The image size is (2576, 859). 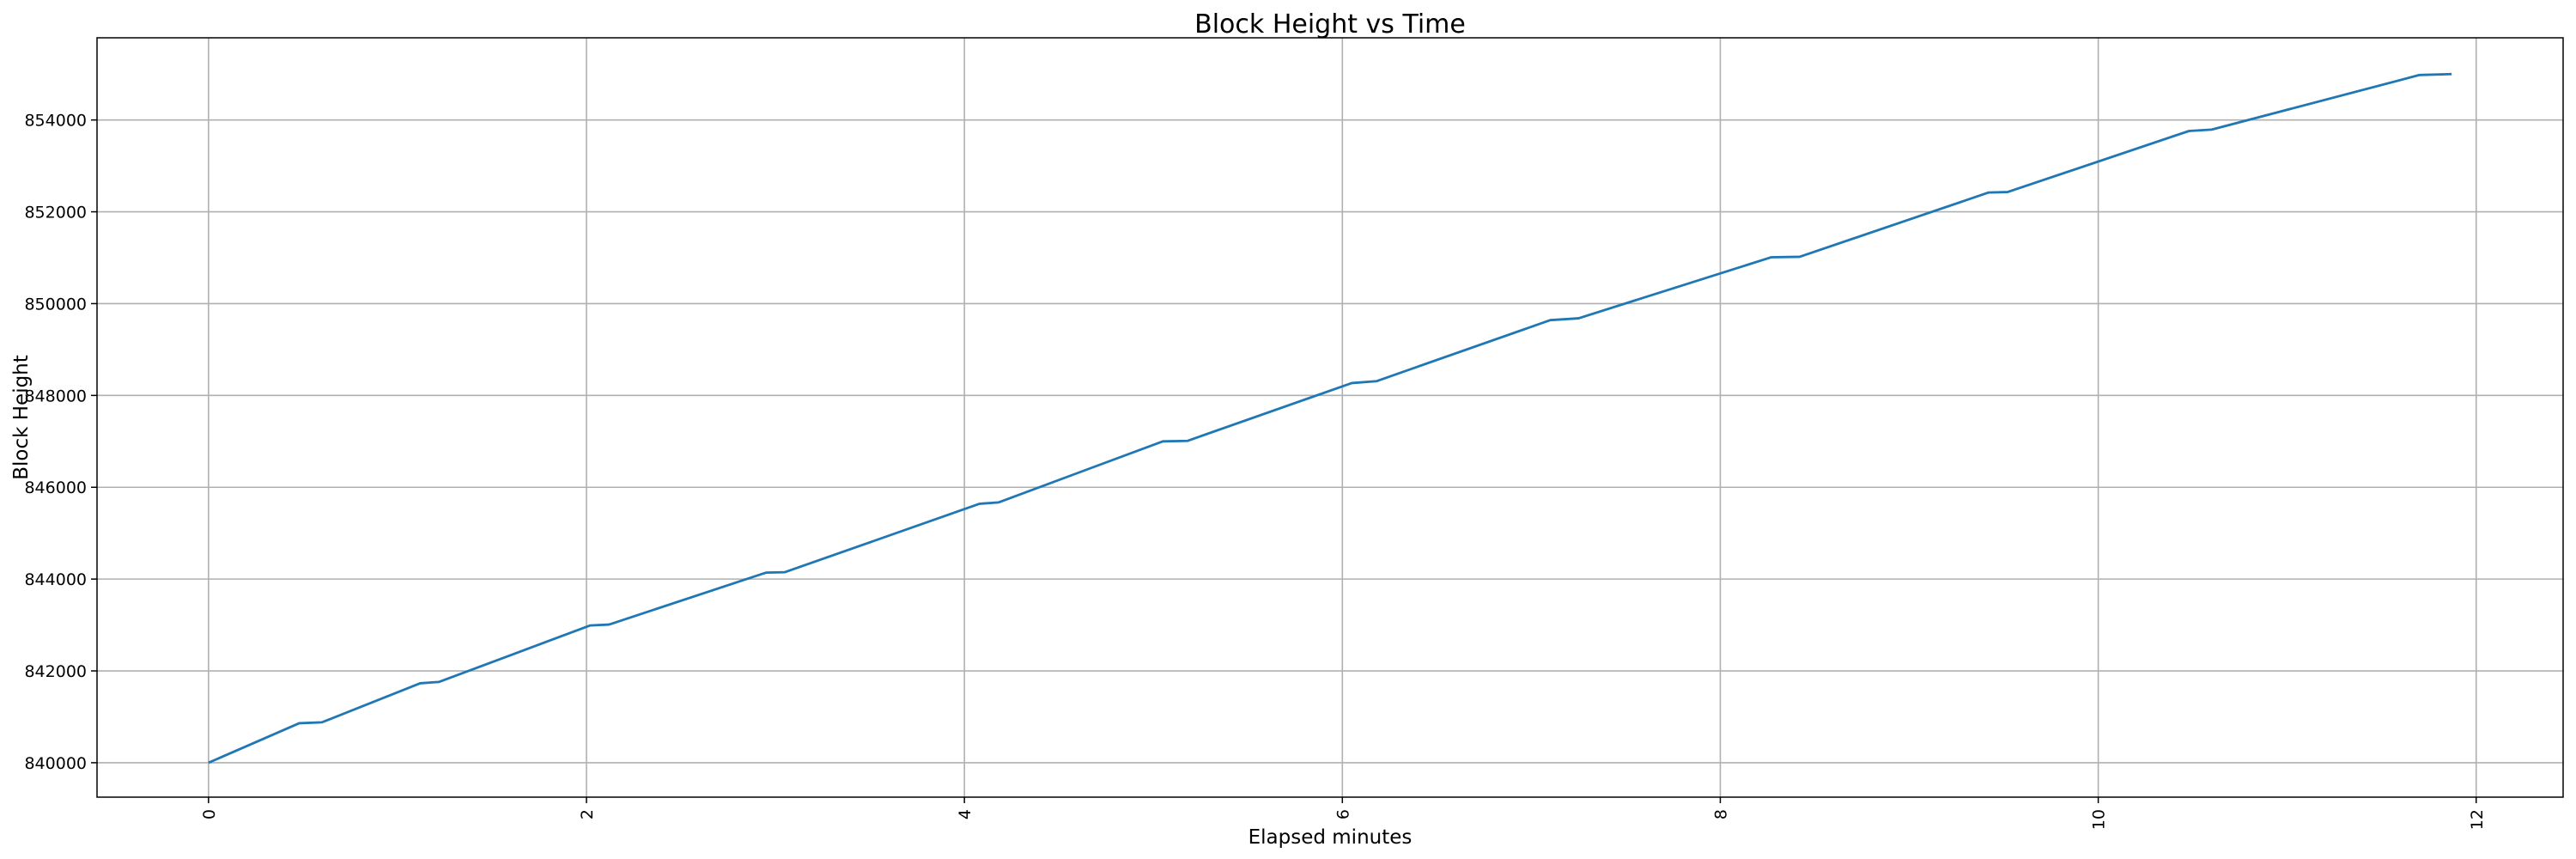 What do you see at coordinates (587, 814) in the screenshot?
I see `x-tick-label: 2` at bounding box center [587, 814].